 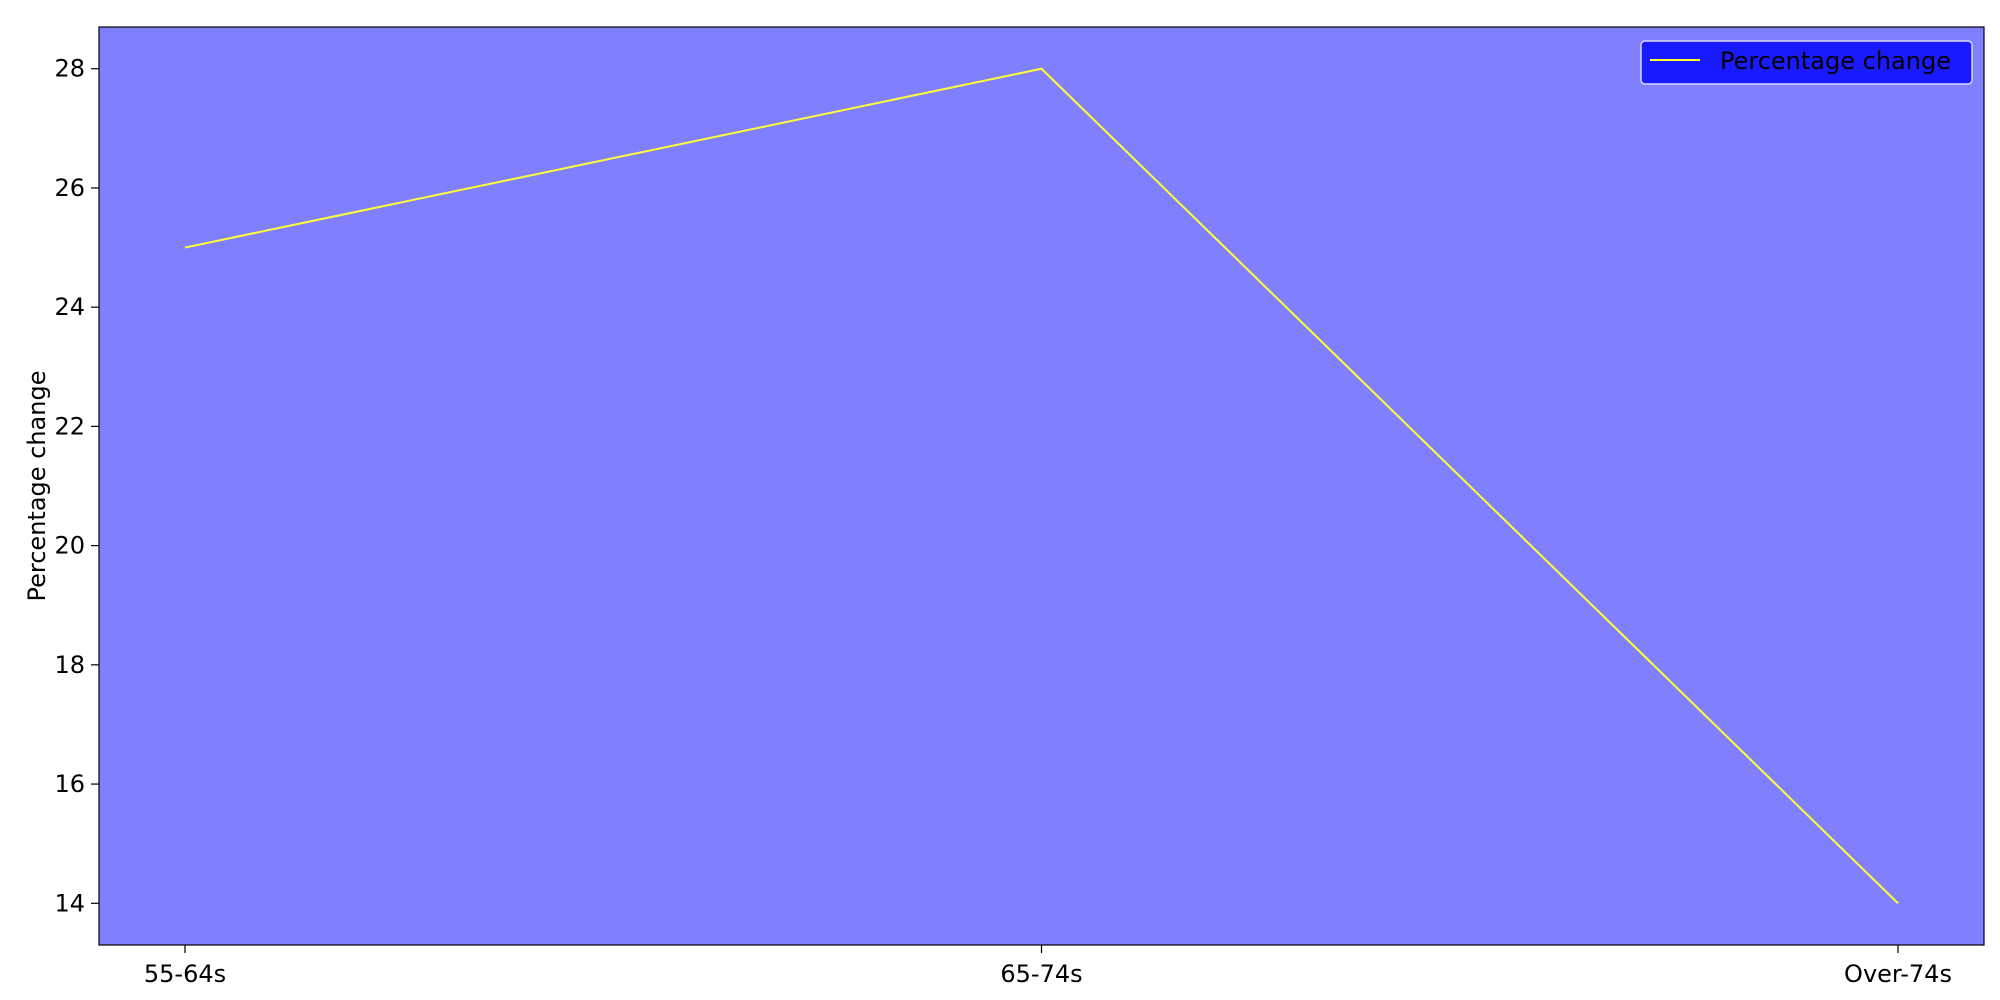 What do you see at coordinates (76, 486) in the screenshot?
I see `y-axis: 14 16 18 20 22 24 26 28` at bounding box center [76, 486].